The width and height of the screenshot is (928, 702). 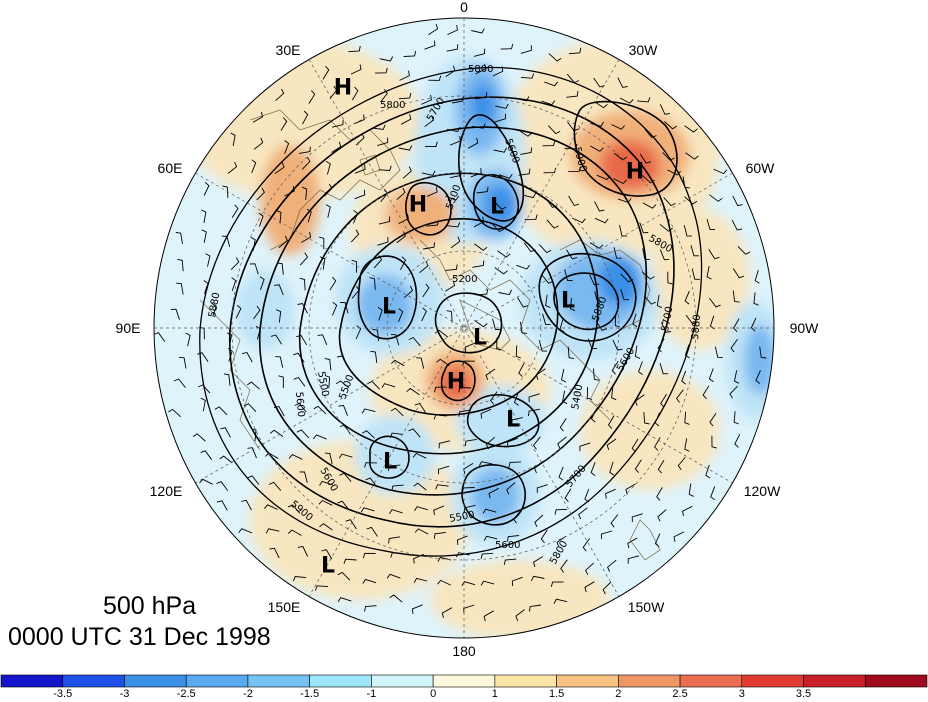 I want to click on contour-label: 5880, so click(x=214, y=305).